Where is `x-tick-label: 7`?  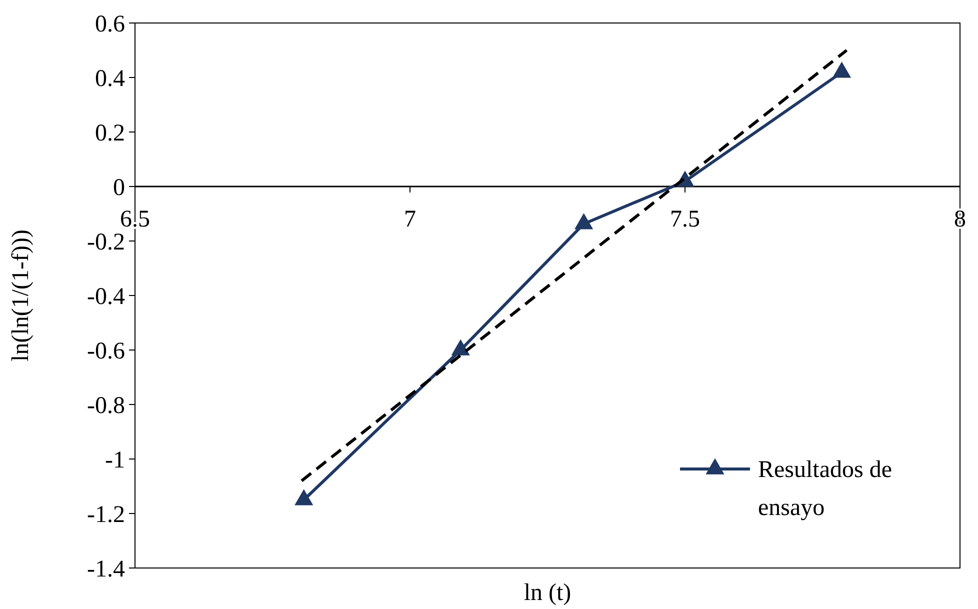
x-tick-label: 7 is located at coordinates (410, 219).